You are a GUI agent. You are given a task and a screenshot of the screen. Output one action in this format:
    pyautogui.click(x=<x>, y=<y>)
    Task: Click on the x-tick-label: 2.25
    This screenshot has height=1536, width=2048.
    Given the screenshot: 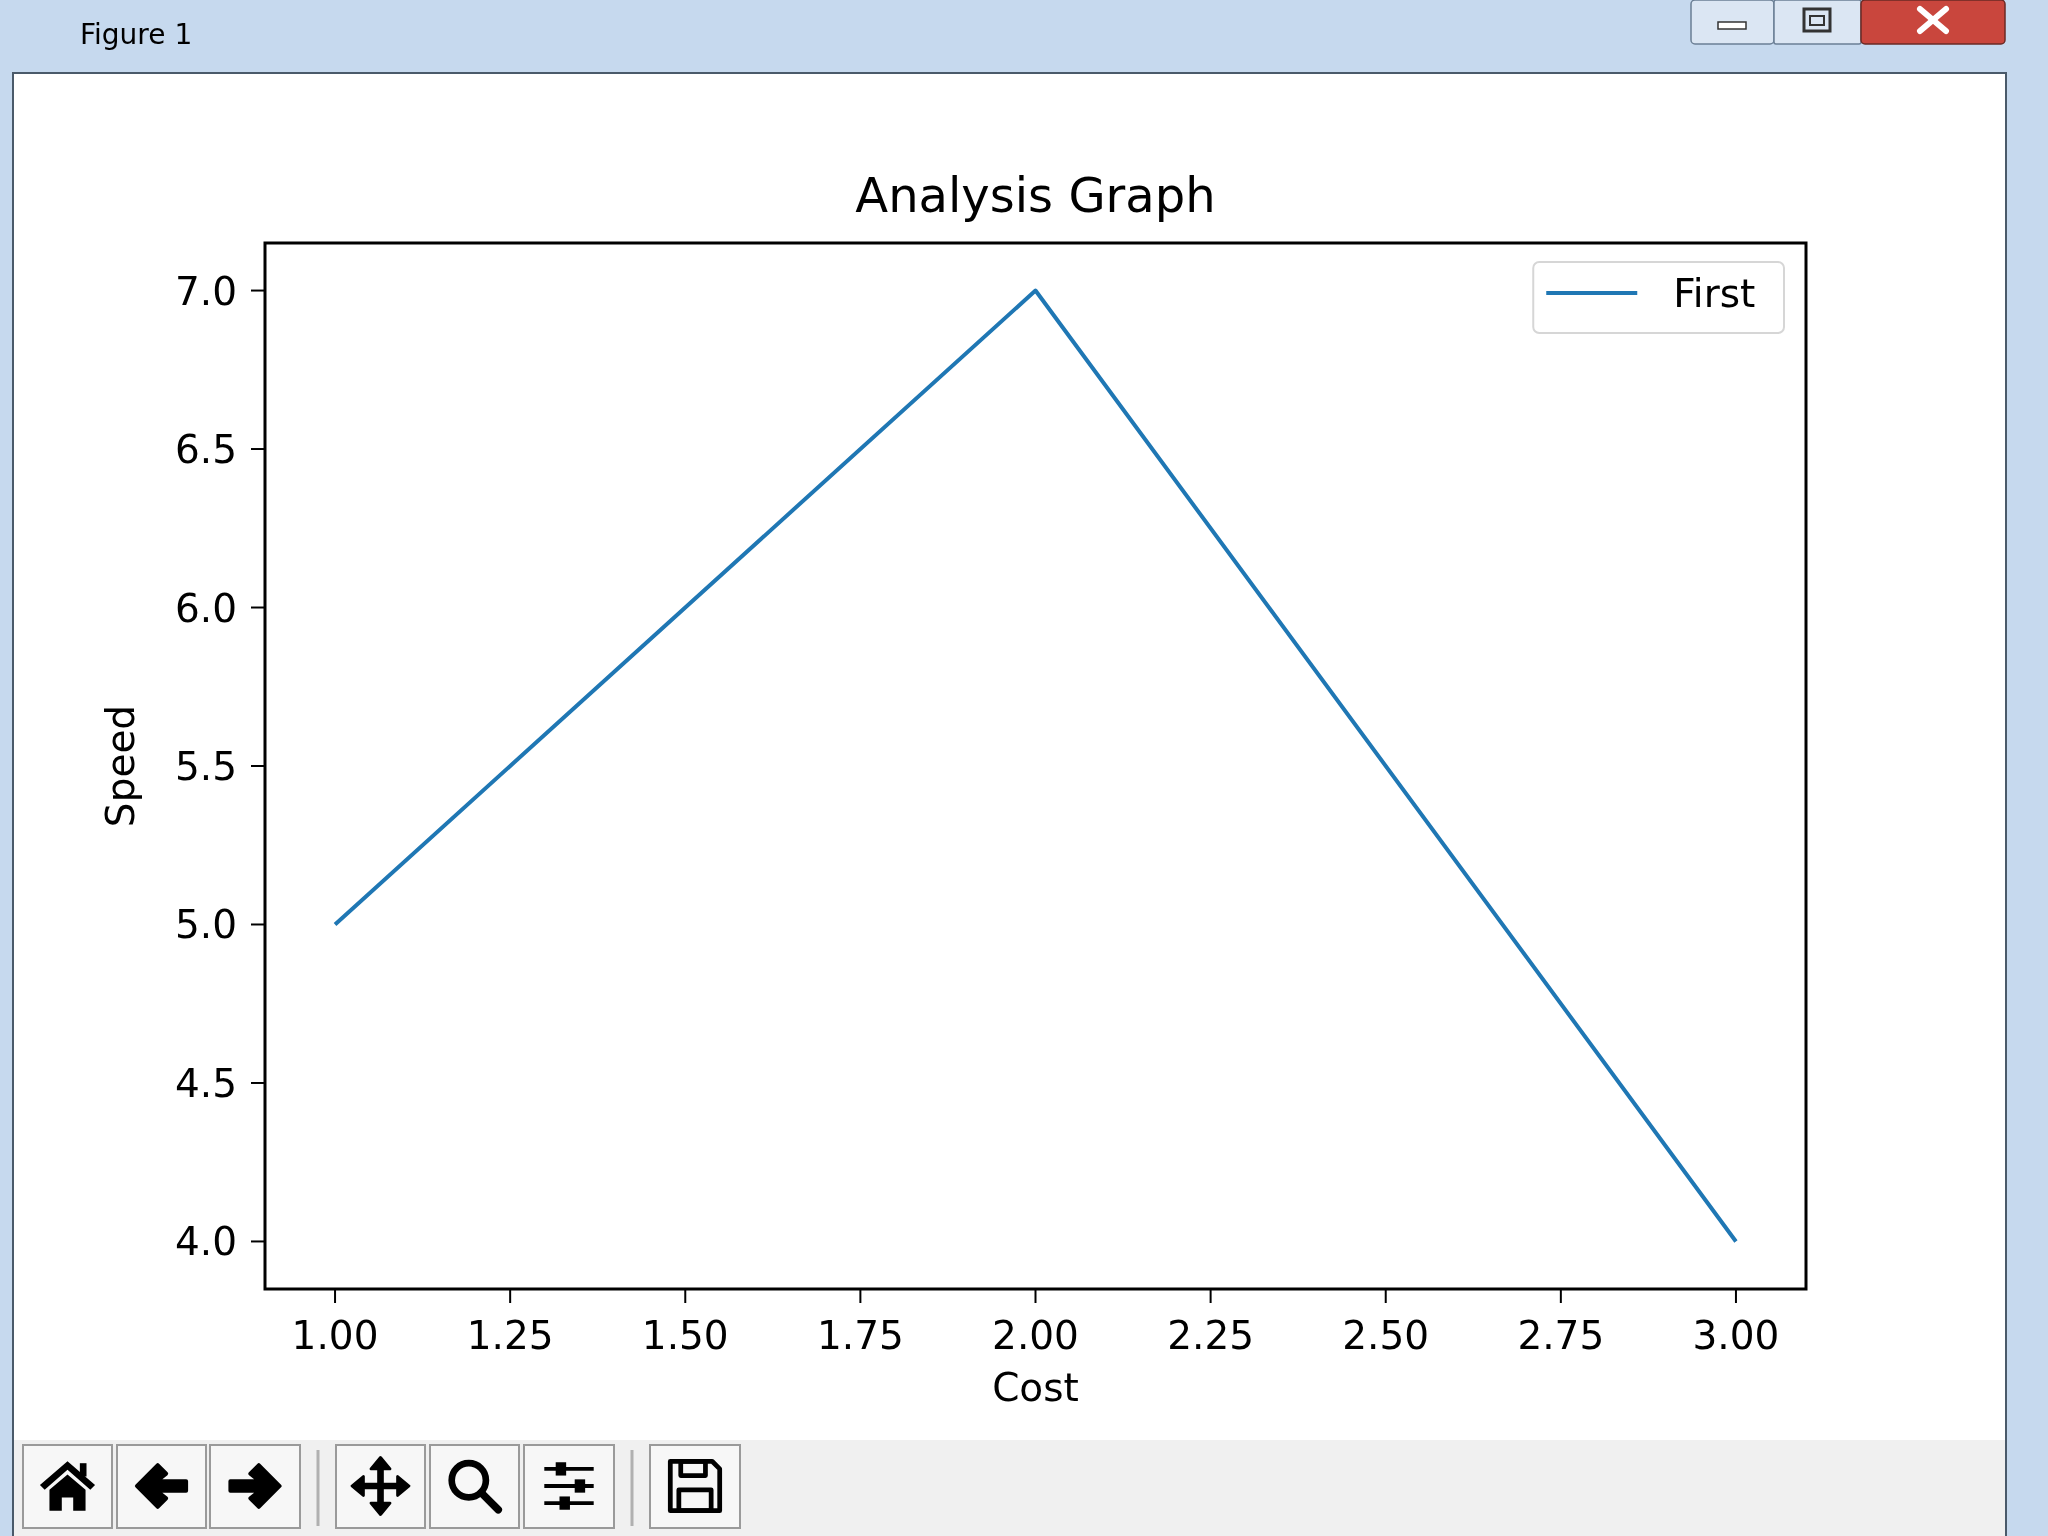 What is the action you would take?
    pyautogui.click(x=1211, y=1335)
    